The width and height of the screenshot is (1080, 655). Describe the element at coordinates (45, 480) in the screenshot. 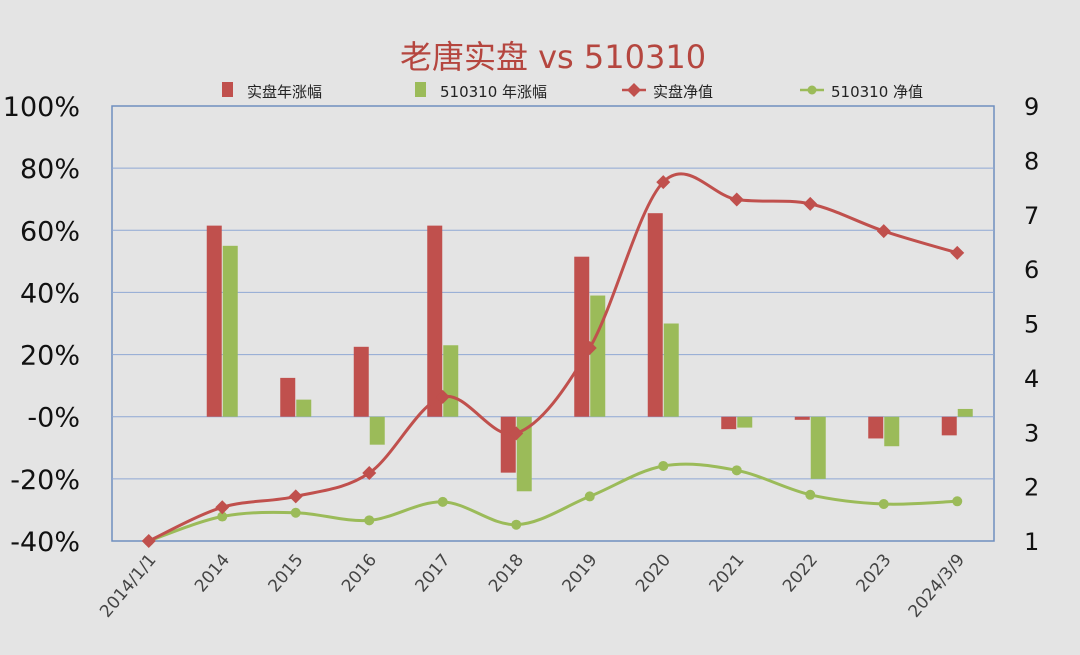

I see `left-tick-label: -20%` at that location.